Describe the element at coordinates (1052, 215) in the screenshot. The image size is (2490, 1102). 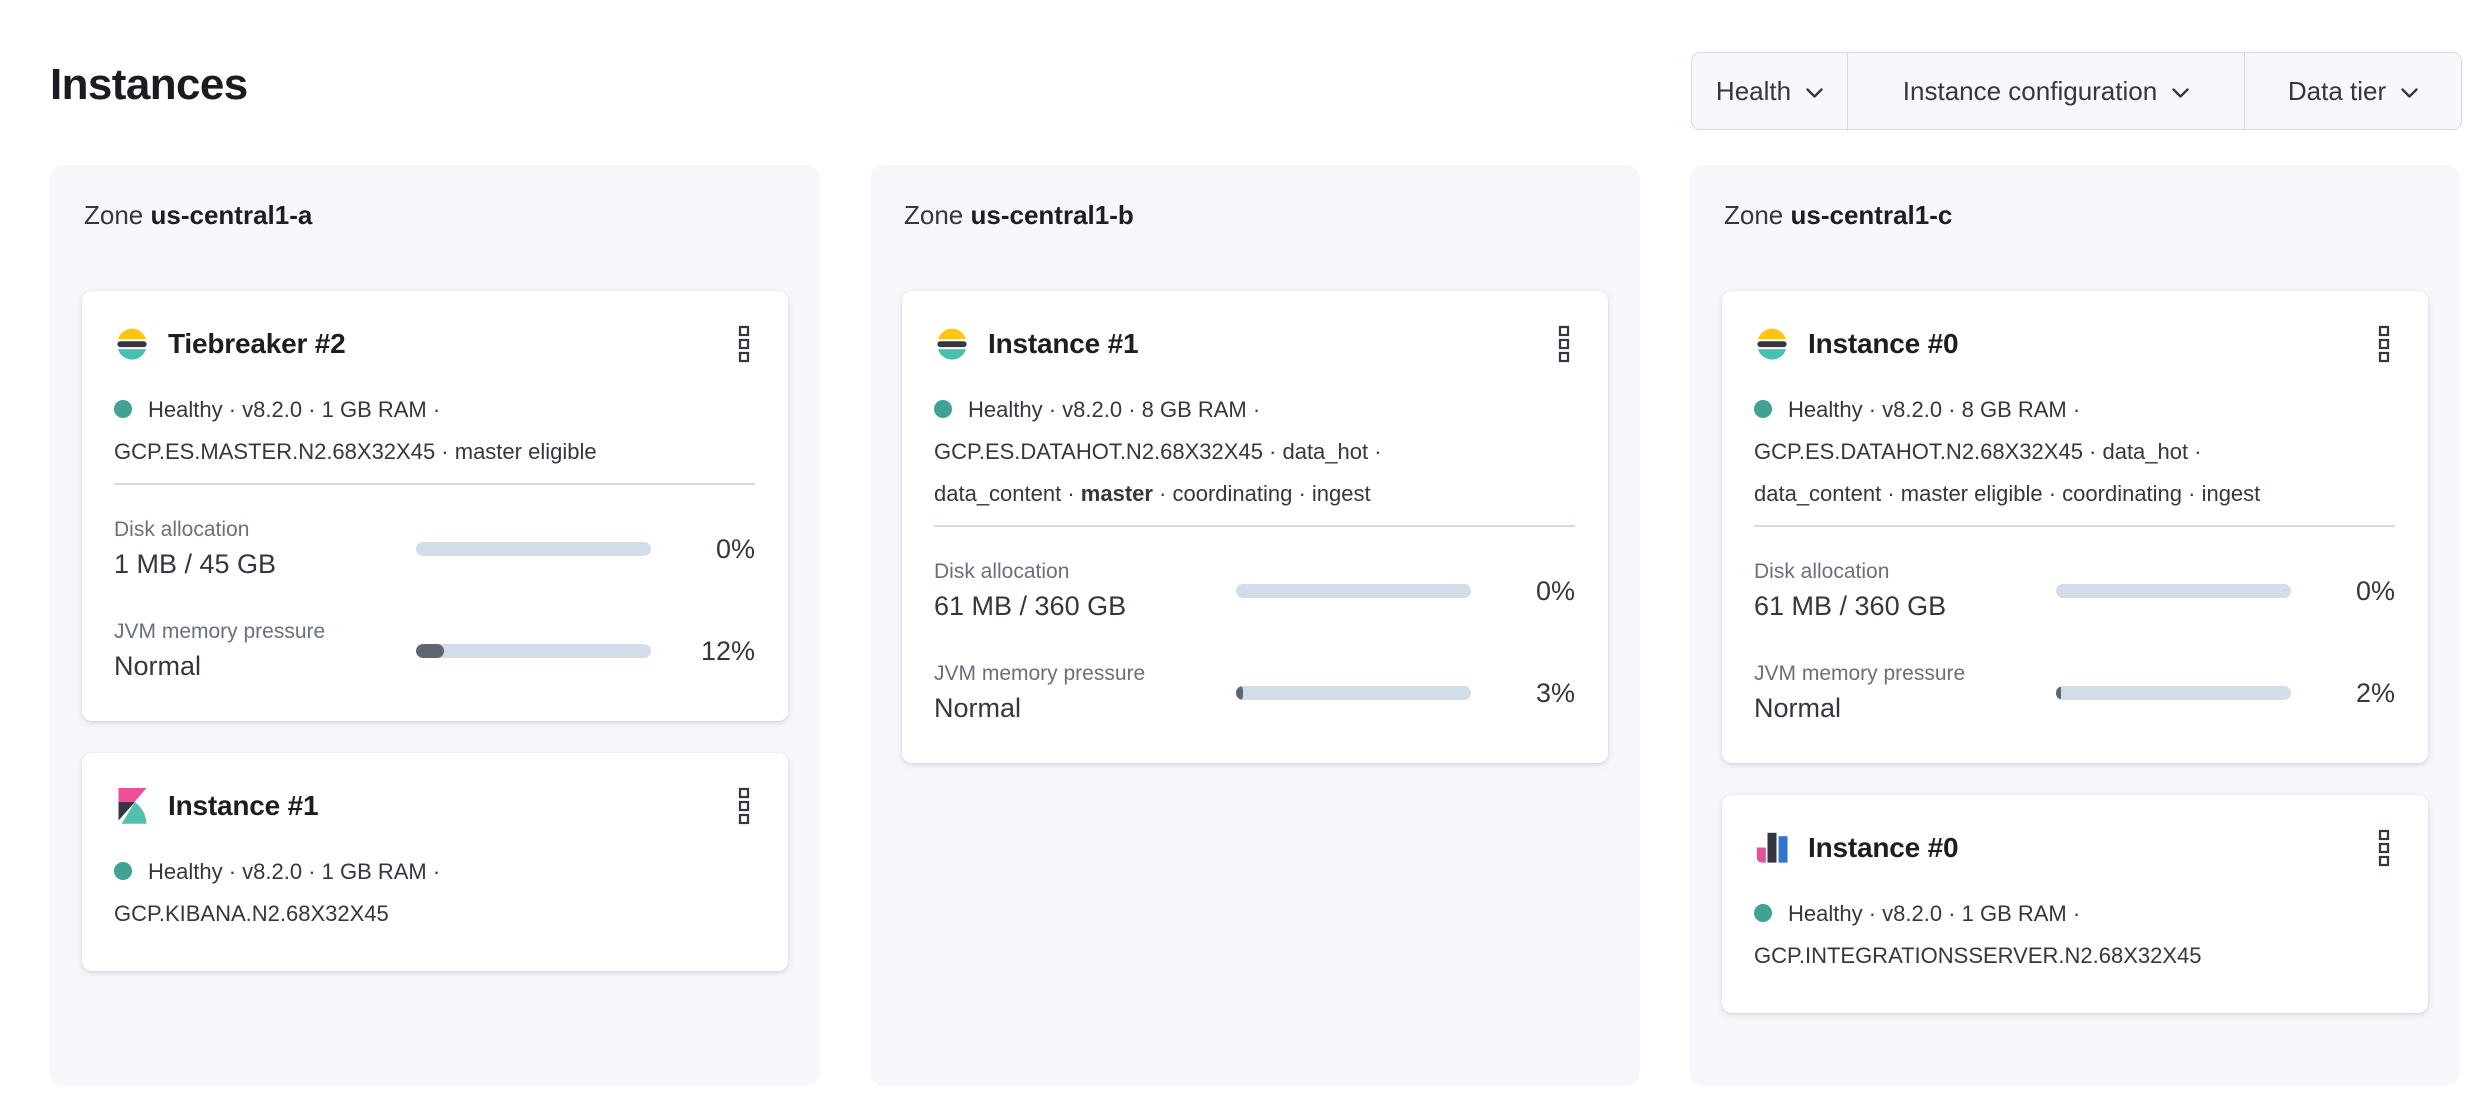
I see `zone-name: us-central1-b` at that location.